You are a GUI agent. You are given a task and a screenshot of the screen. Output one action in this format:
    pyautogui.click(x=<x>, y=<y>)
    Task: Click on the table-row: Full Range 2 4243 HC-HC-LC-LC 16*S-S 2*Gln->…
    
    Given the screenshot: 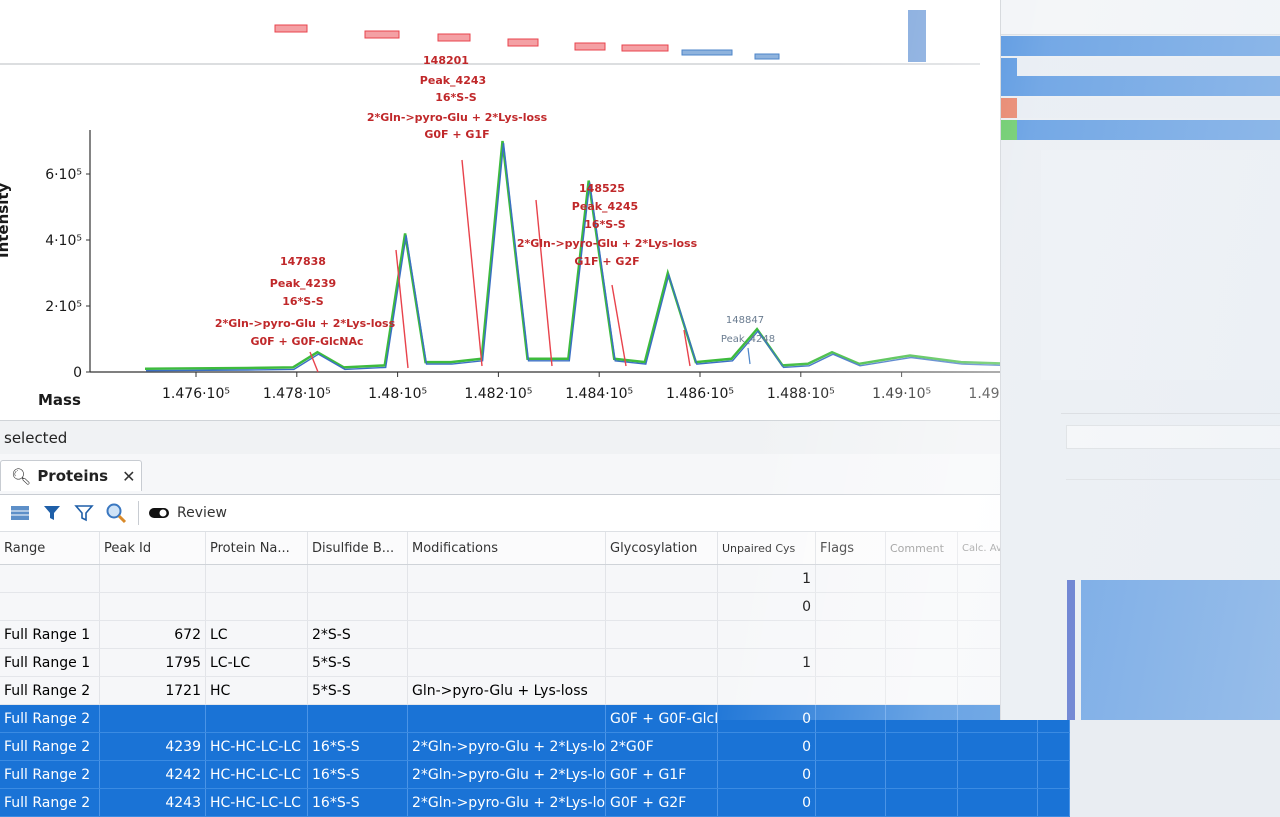 What is the action you would take?
    pyautogui.click(x=535, y=803)
    